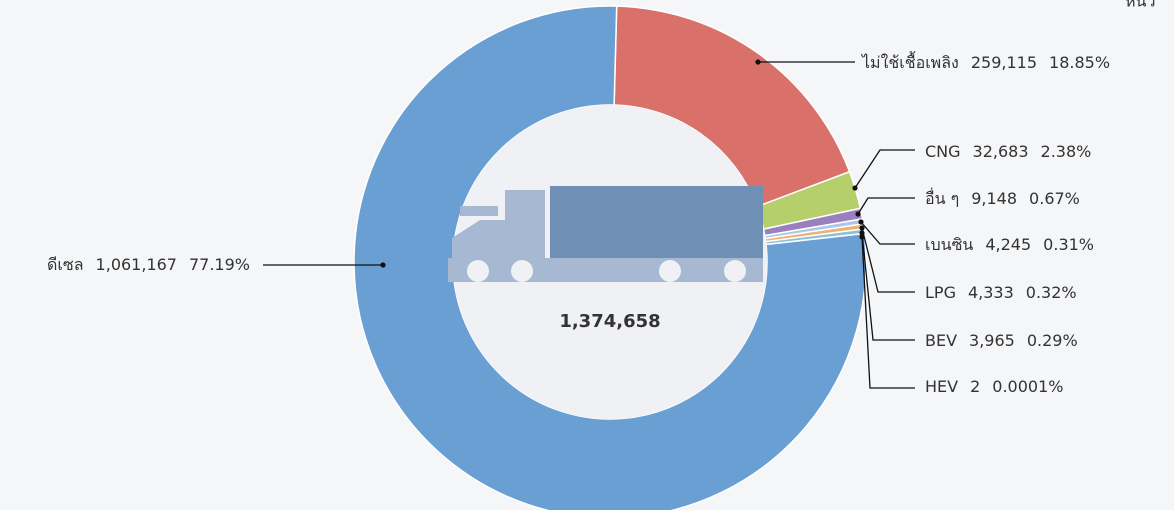 Image resolution: width=1174 pixels, height=510 pixels. I want to click on data-label: LPG 4,333 0.32%, so click(1001, 292).